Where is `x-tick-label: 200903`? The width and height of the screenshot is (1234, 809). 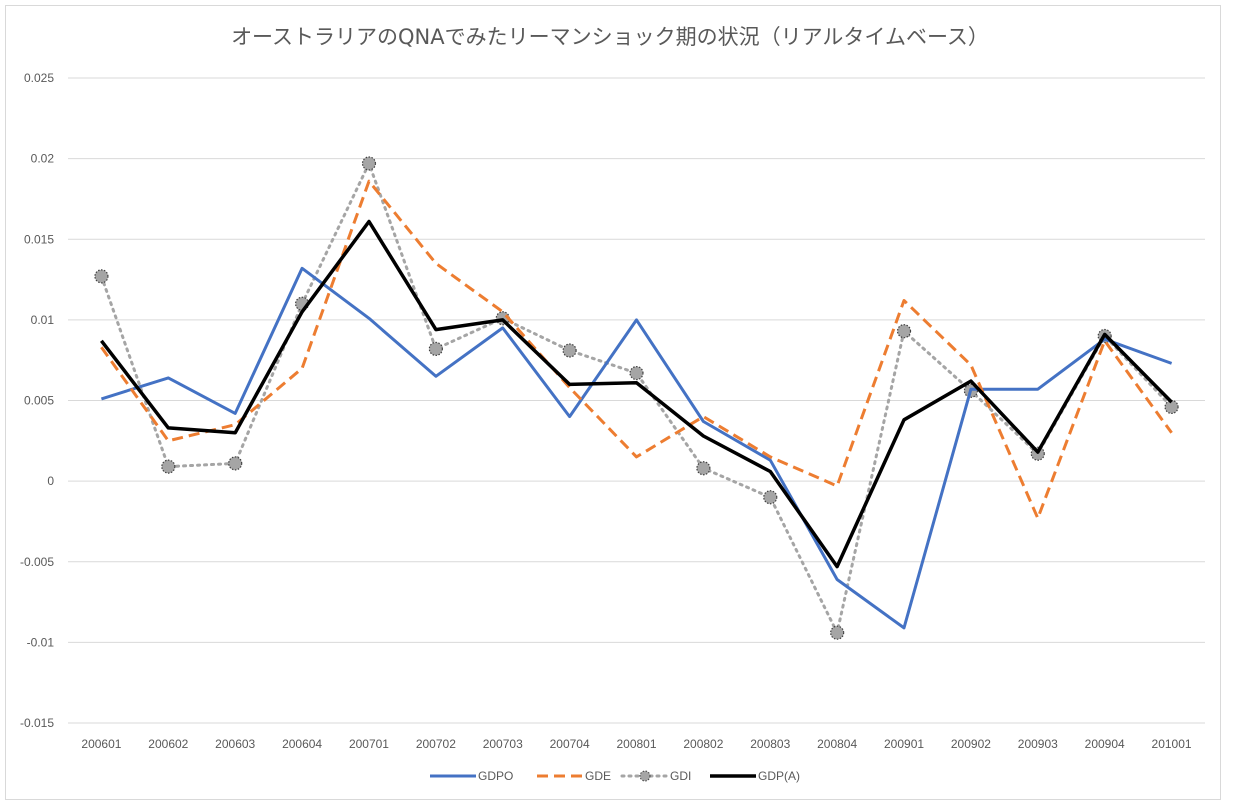 x-tick-label: 200903 is located at coordinates (1038, 744).